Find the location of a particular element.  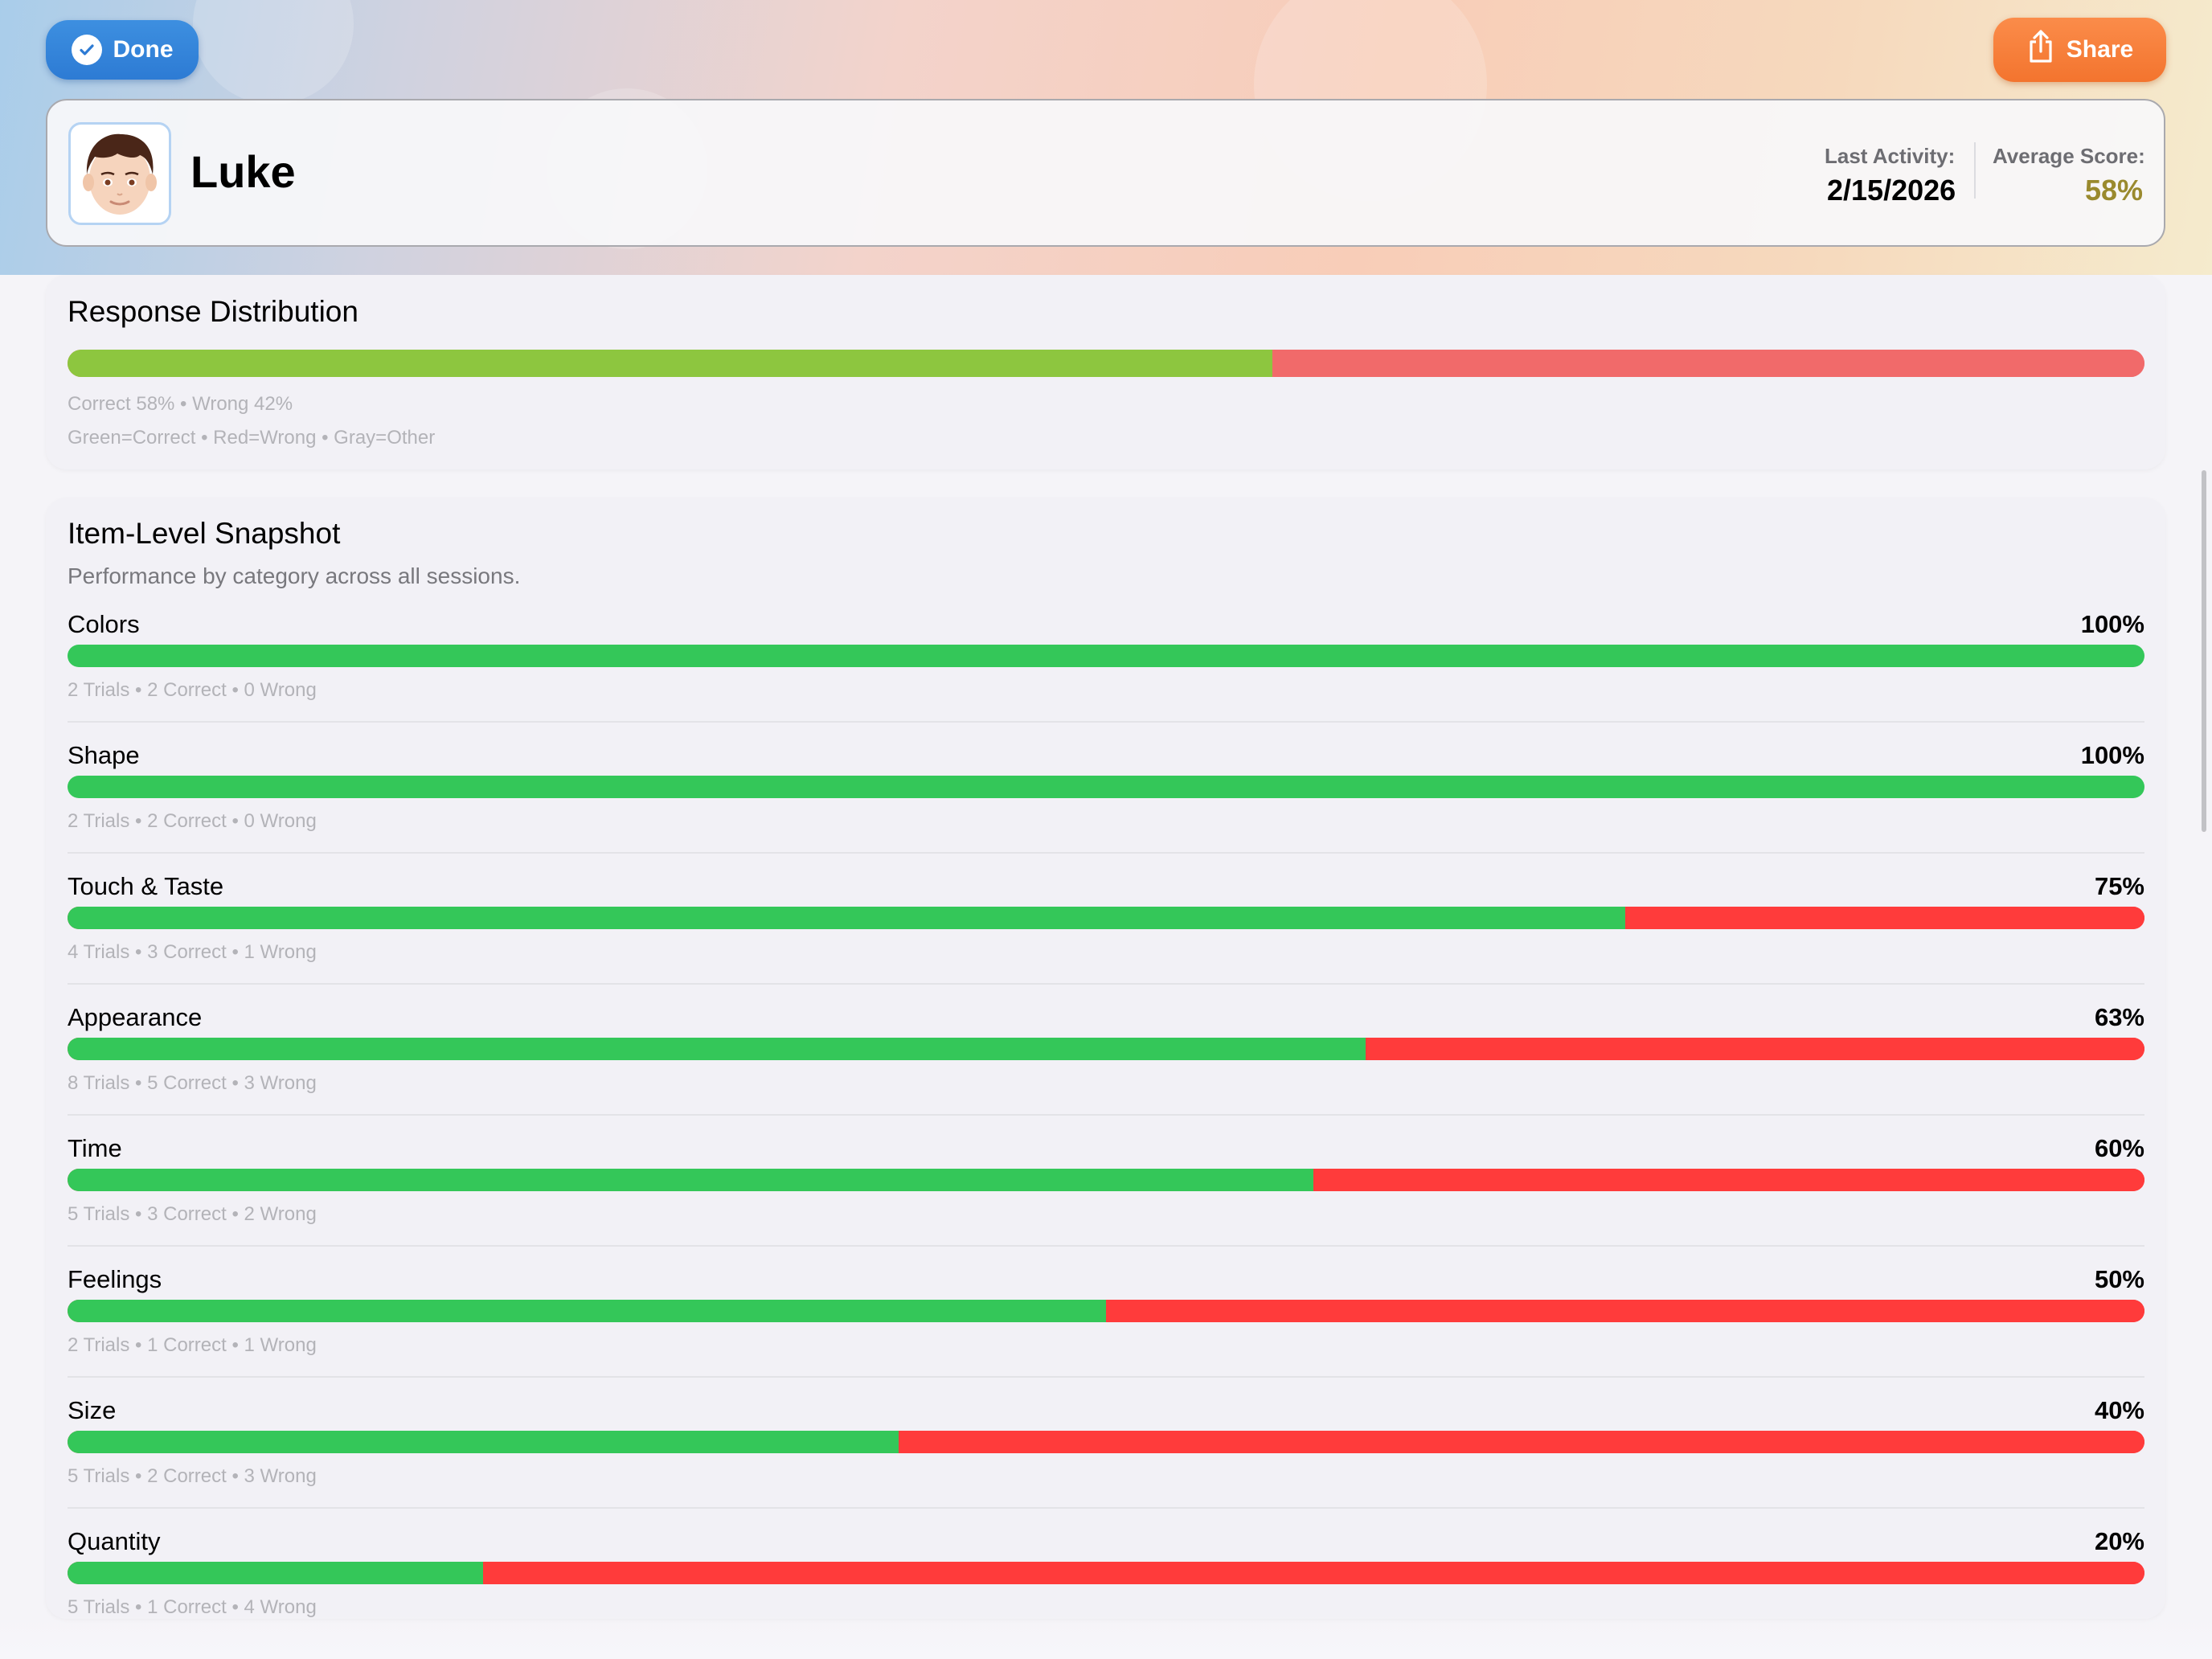

category-percent: 20% is located at coordinates (2119, 1541).